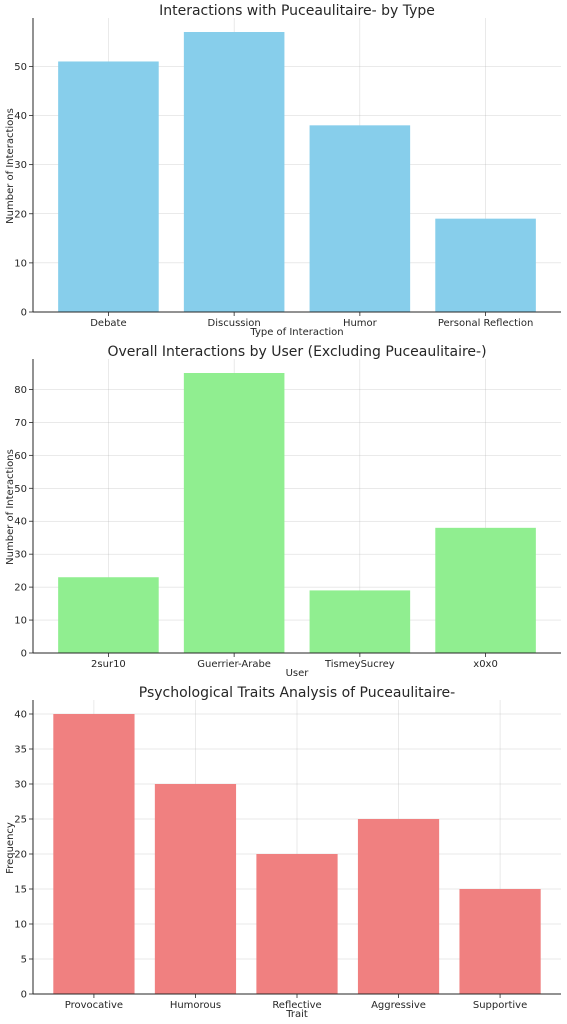  What do you see at coordinates (234, 323) in the screenshot?
I see `x-tick-label: Discussion` at bounding box center [234, 323].